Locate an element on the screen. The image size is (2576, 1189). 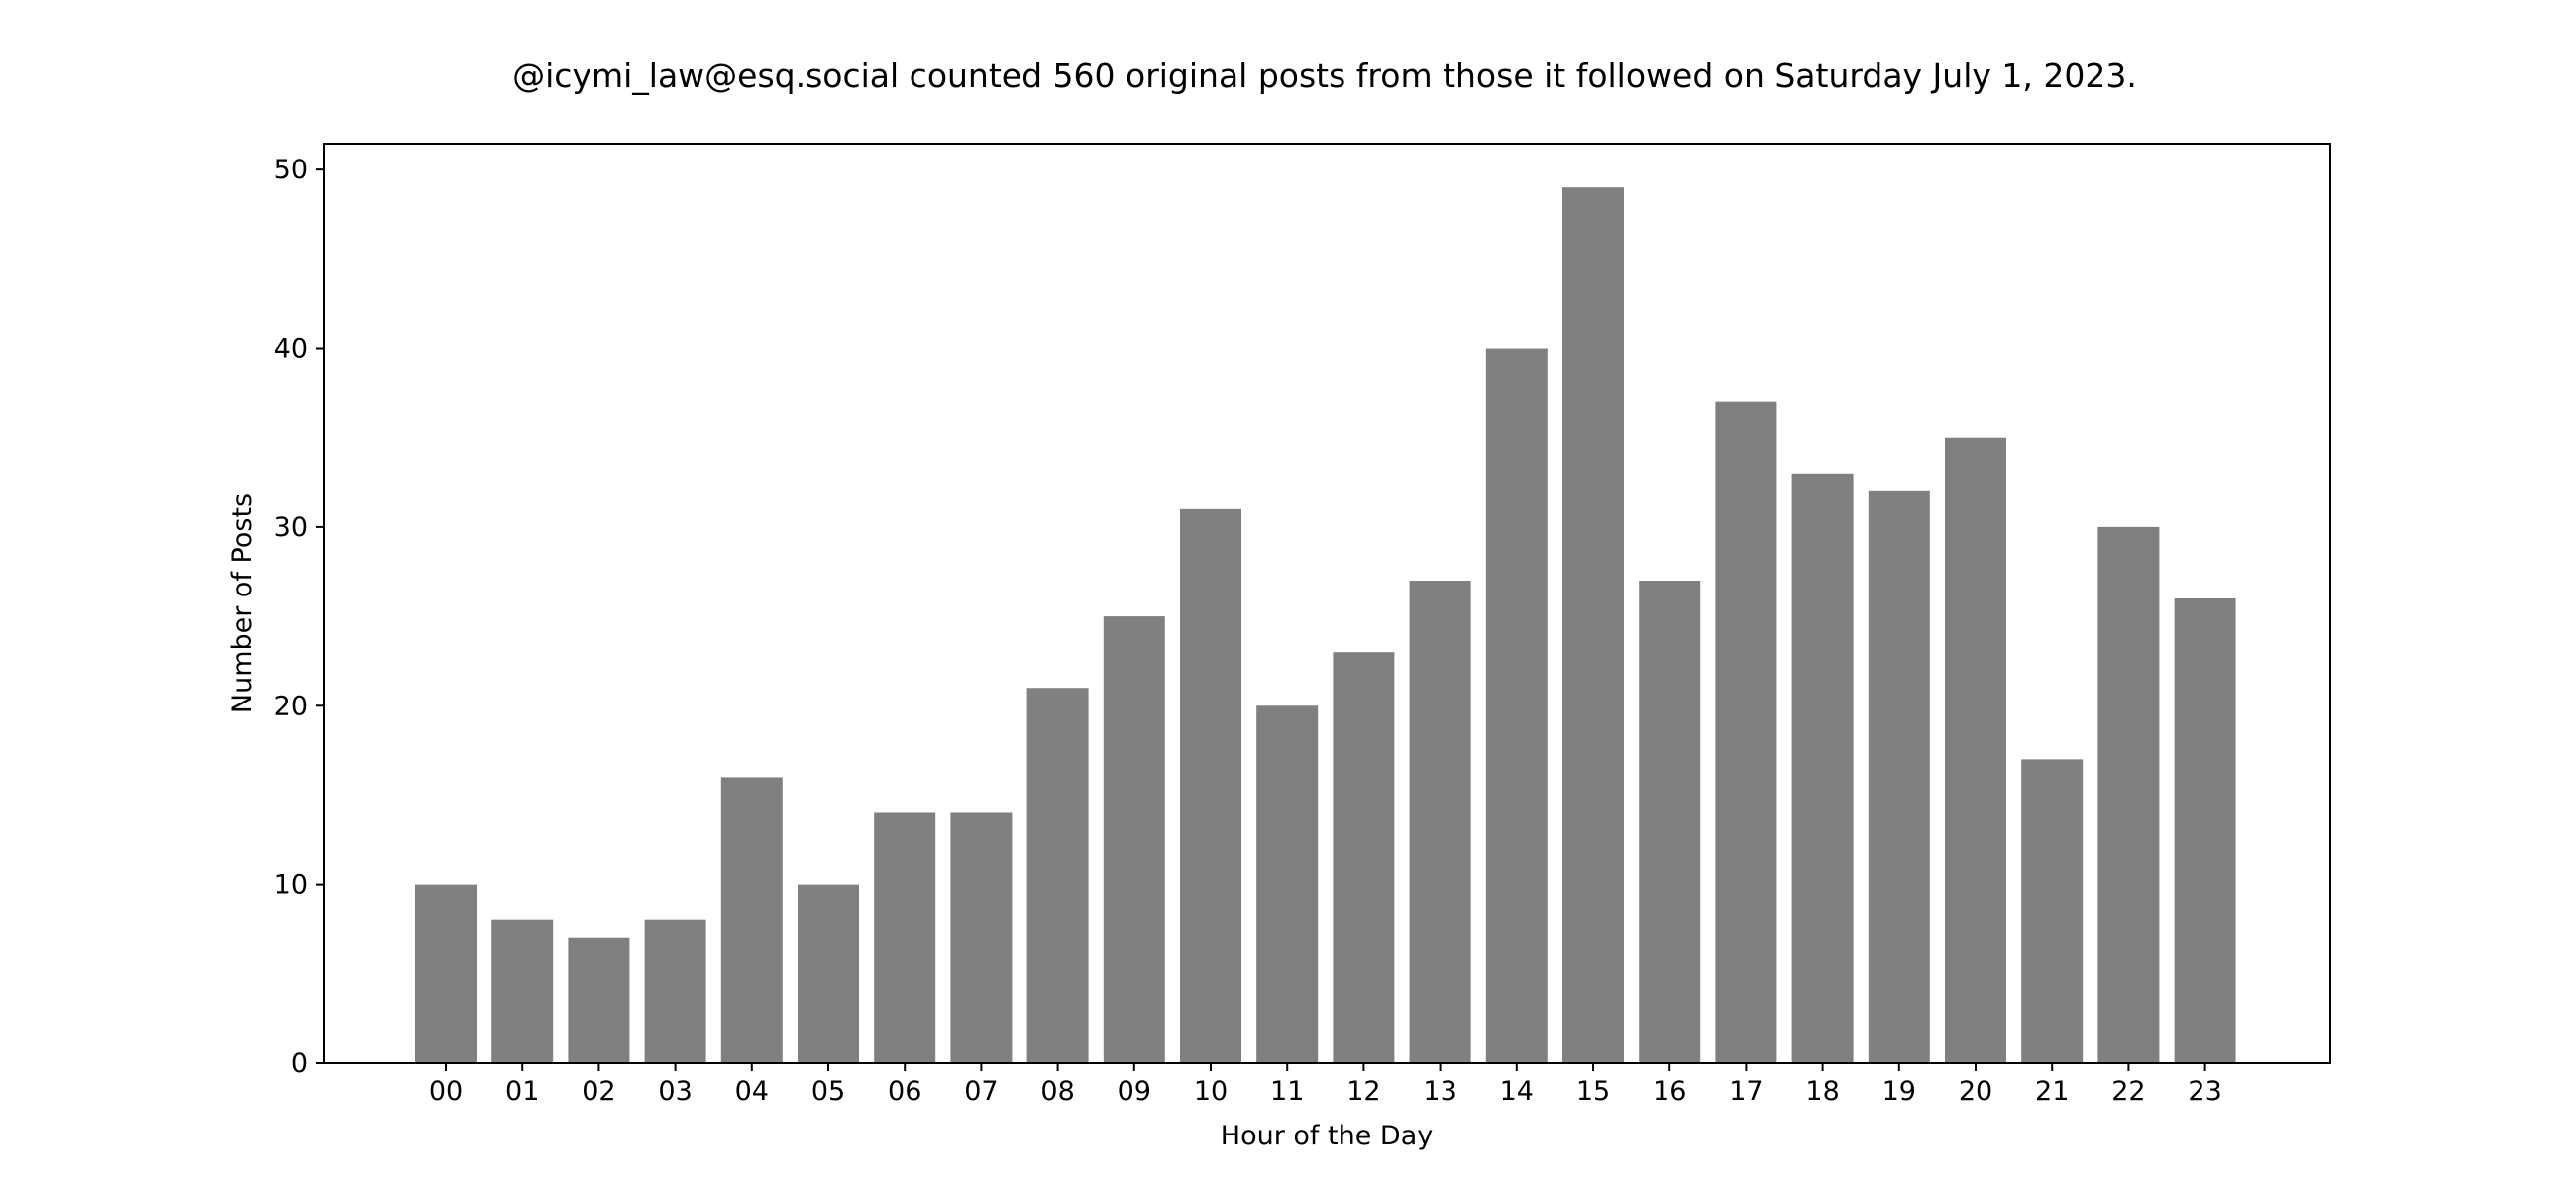
x-axis-label: Hour of the Day is located at coordinates (1327, 1136).